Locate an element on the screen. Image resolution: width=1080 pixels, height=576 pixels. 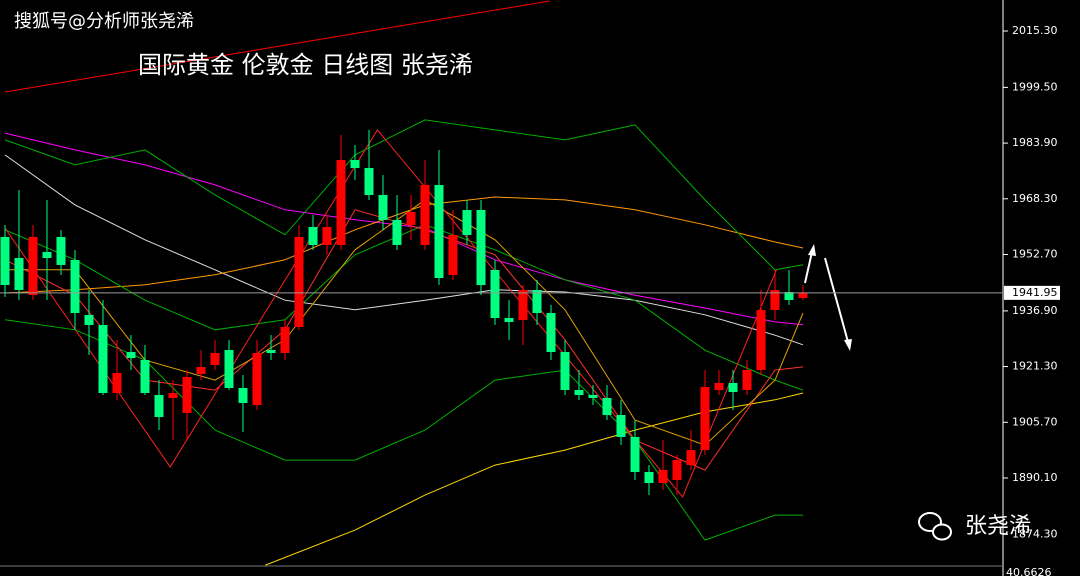
y-tick-label: 1874.30 is located at coordinates (1035, 533).